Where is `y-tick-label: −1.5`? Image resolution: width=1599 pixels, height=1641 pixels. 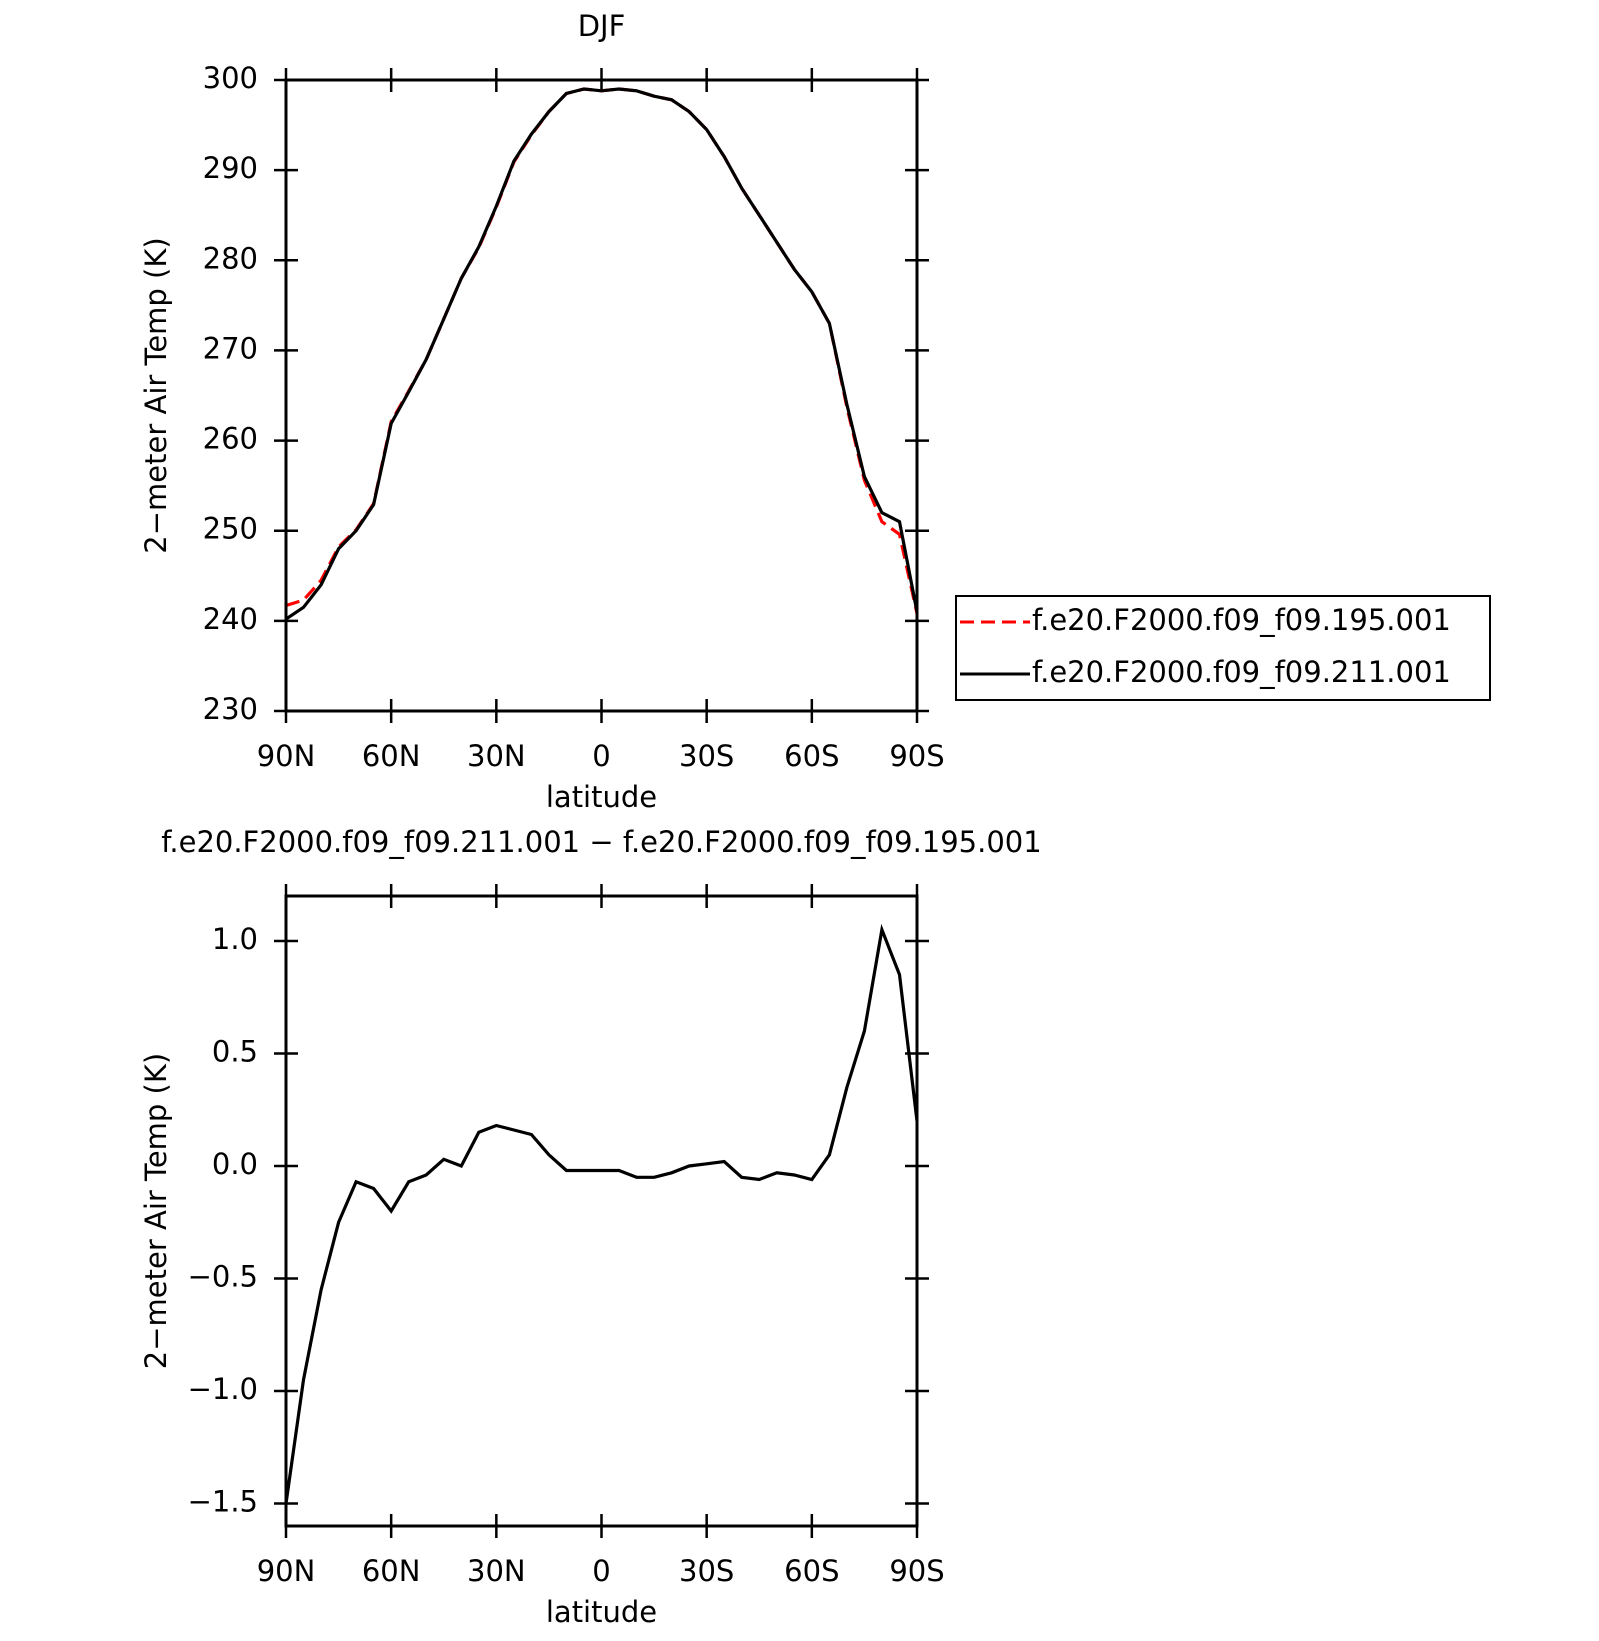 y-tick-label: −1.5 is located at coordinates (223, 1502).